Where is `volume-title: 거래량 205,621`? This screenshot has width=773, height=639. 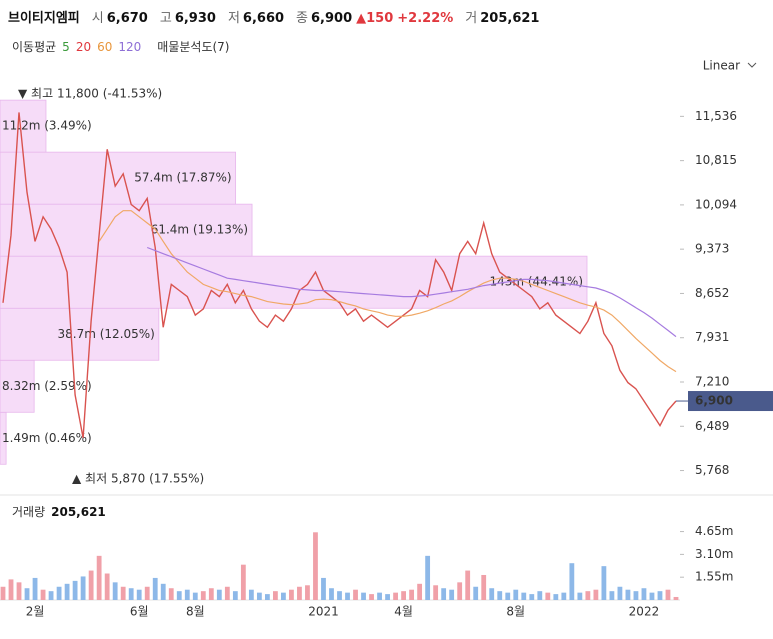 volume-title: 거래량 205,621 is located at coordinates (59, 512).